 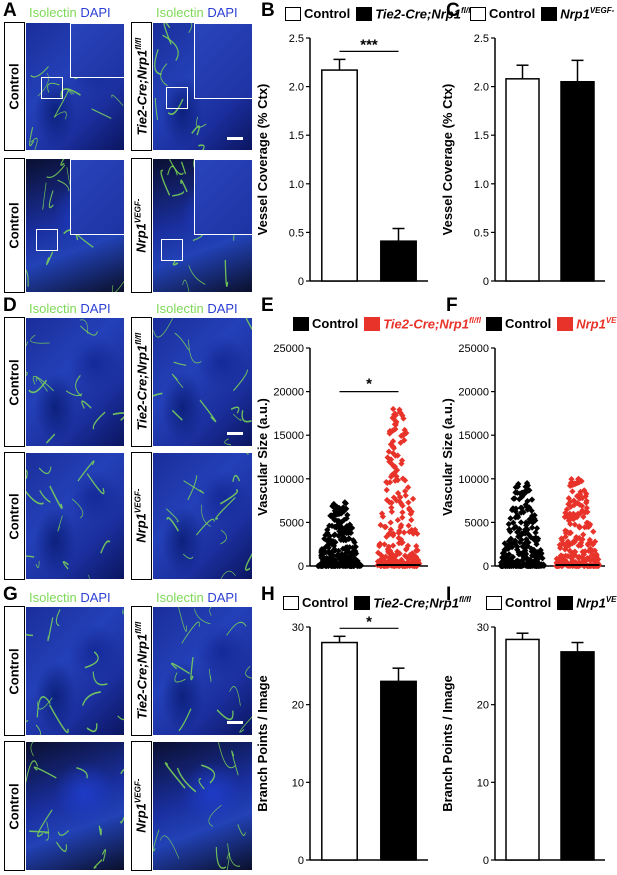 What do you see at coordinates (14, 516) in the screenshot?
I see `row-label-d-control-2: Control` at bounding box center [14, 516].